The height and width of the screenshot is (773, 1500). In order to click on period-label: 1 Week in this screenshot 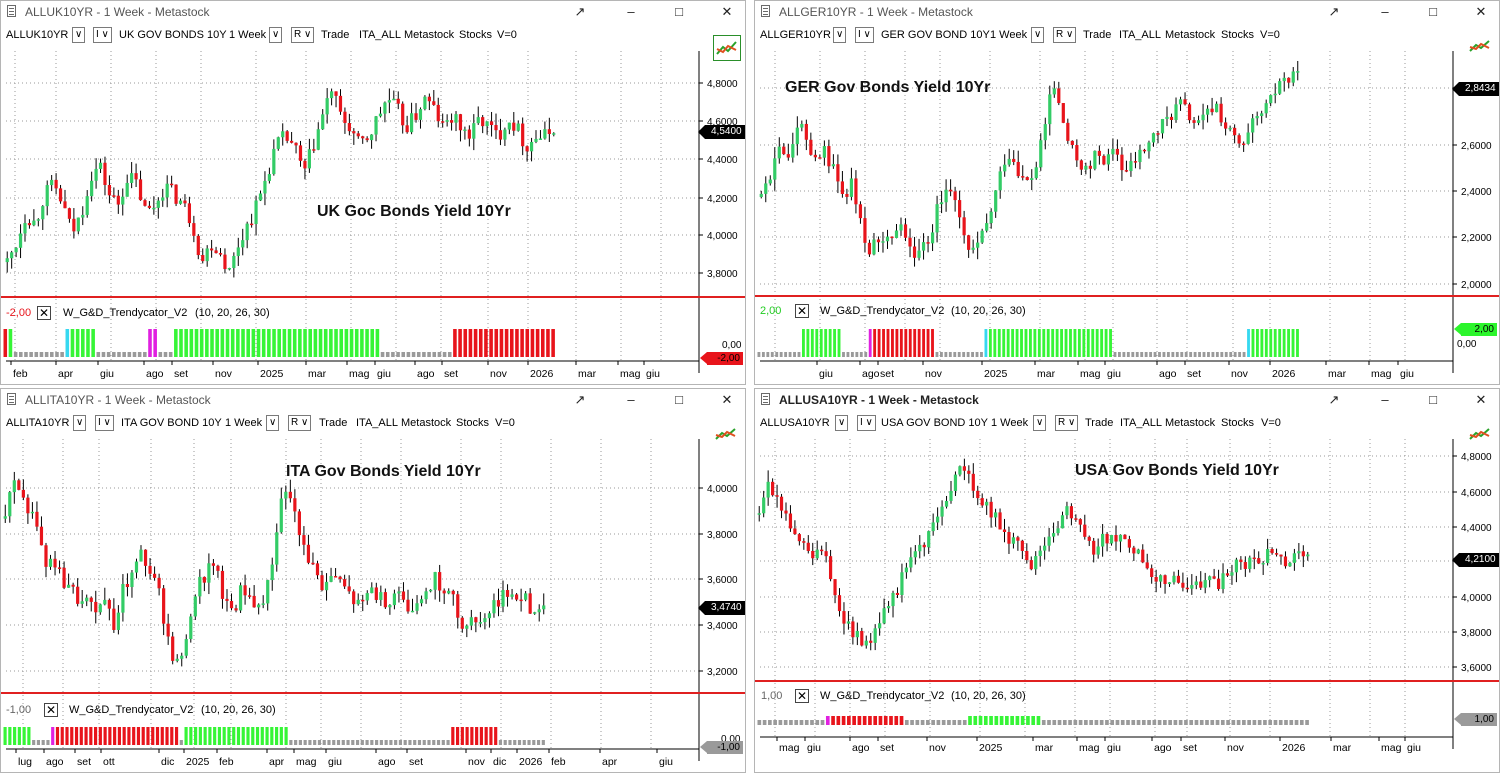, I will do `click(1009, 35)`.